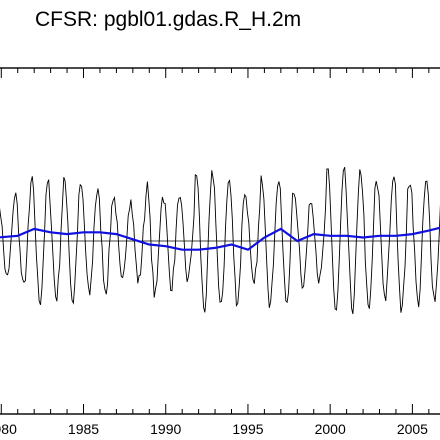 The height and width of the screenshot is (440, 440). What do you see at coordinates (214, 429) in the screenshot?
I see `x-tick-labels: 1980 1985 1990 1995 2000 2005` at bounding box center [214, 429].